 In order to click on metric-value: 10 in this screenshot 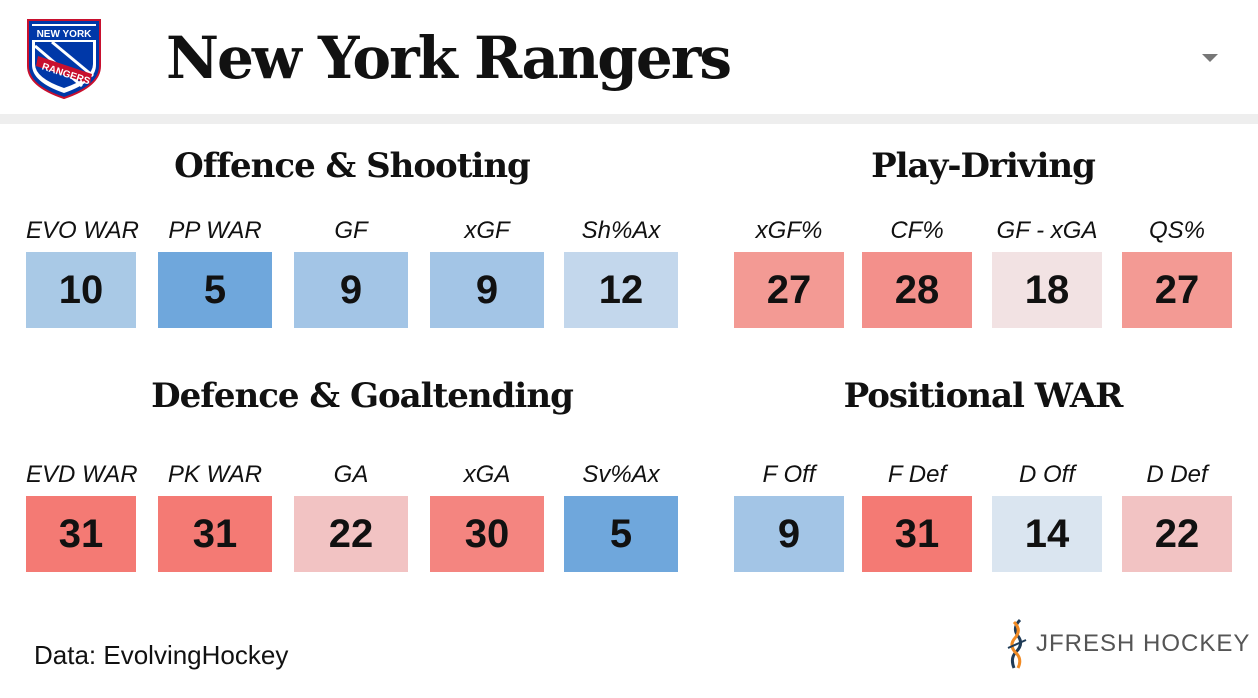, I will do `click(81, 290)`.